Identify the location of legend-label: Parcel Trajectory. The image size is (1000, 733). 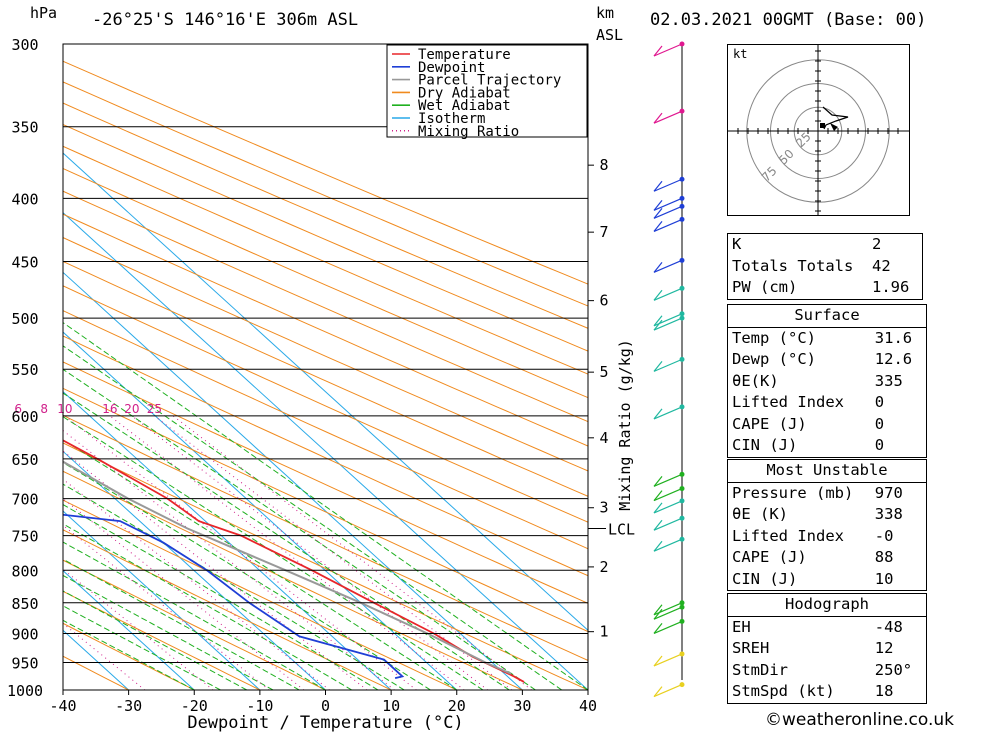
(489, 81).